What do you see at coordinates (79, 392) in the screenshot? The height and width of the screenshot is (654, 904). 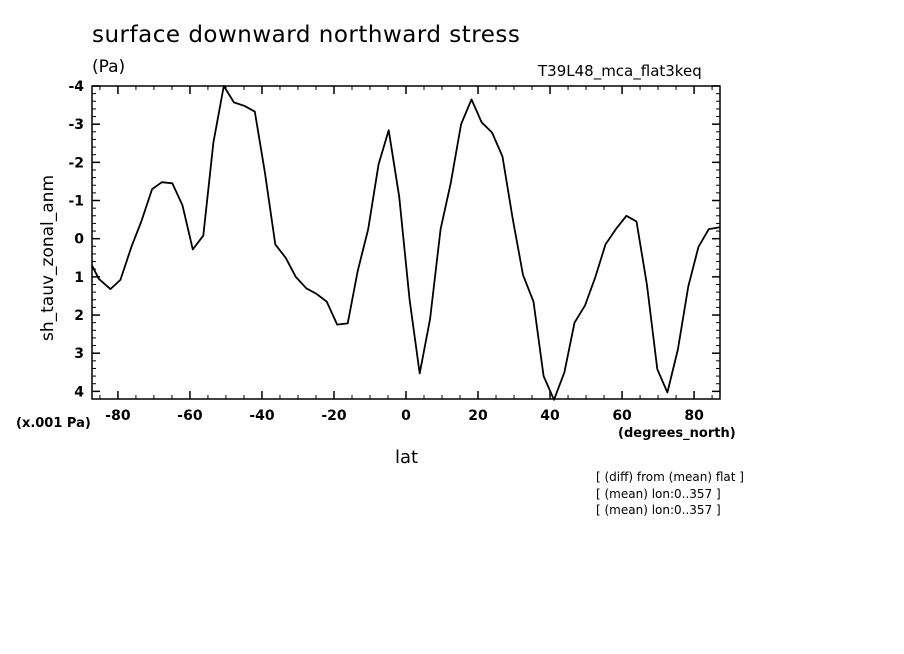 I see `y-tick-label: 4` at bounding box center [79, 392].